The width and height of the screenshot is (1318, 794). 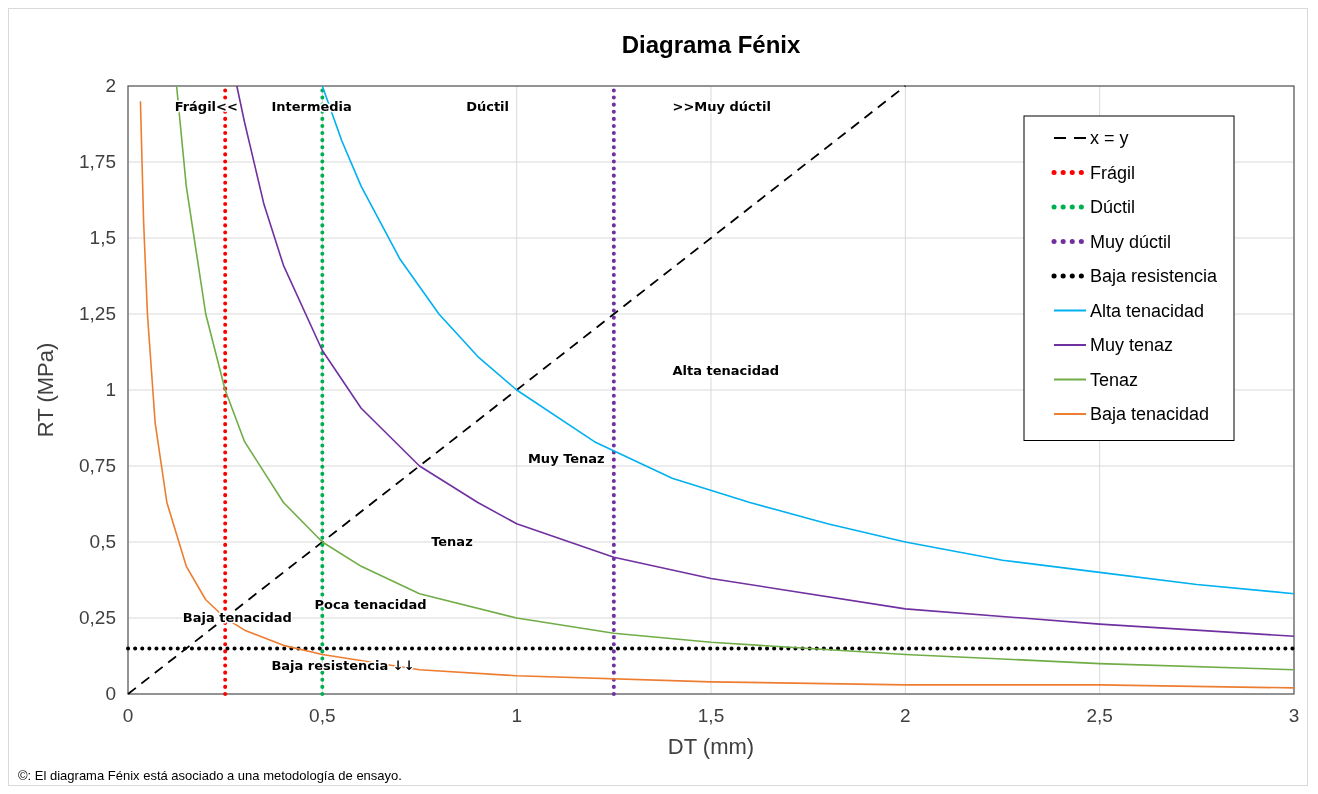 What do you see at coordinates (1109, 138) in the screenshot?
I see `legend-label: x = y` at bounding box center [1109, 138].